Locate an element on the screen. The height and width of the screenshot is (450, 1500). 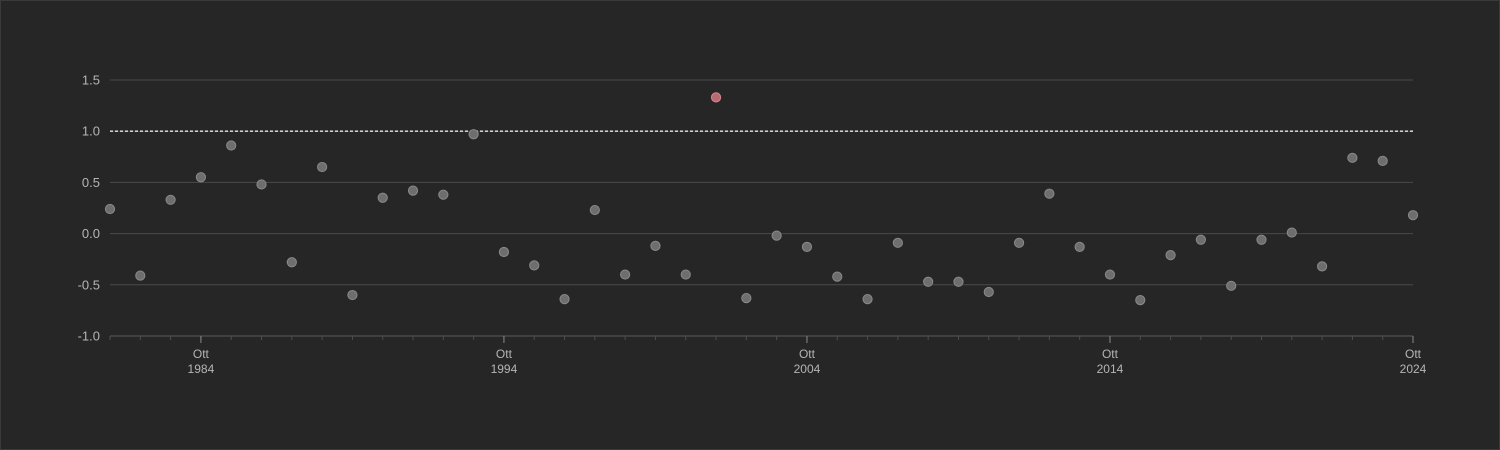
x-tick-year: 2024 is located at coordinates (1413, 369).